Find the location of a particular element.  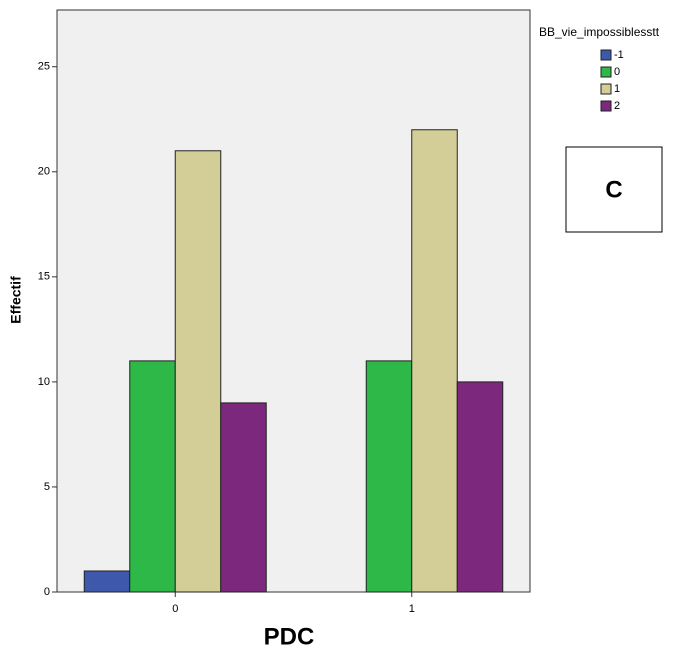

y-tick-label: 10 is located at coordinates (44, 382).